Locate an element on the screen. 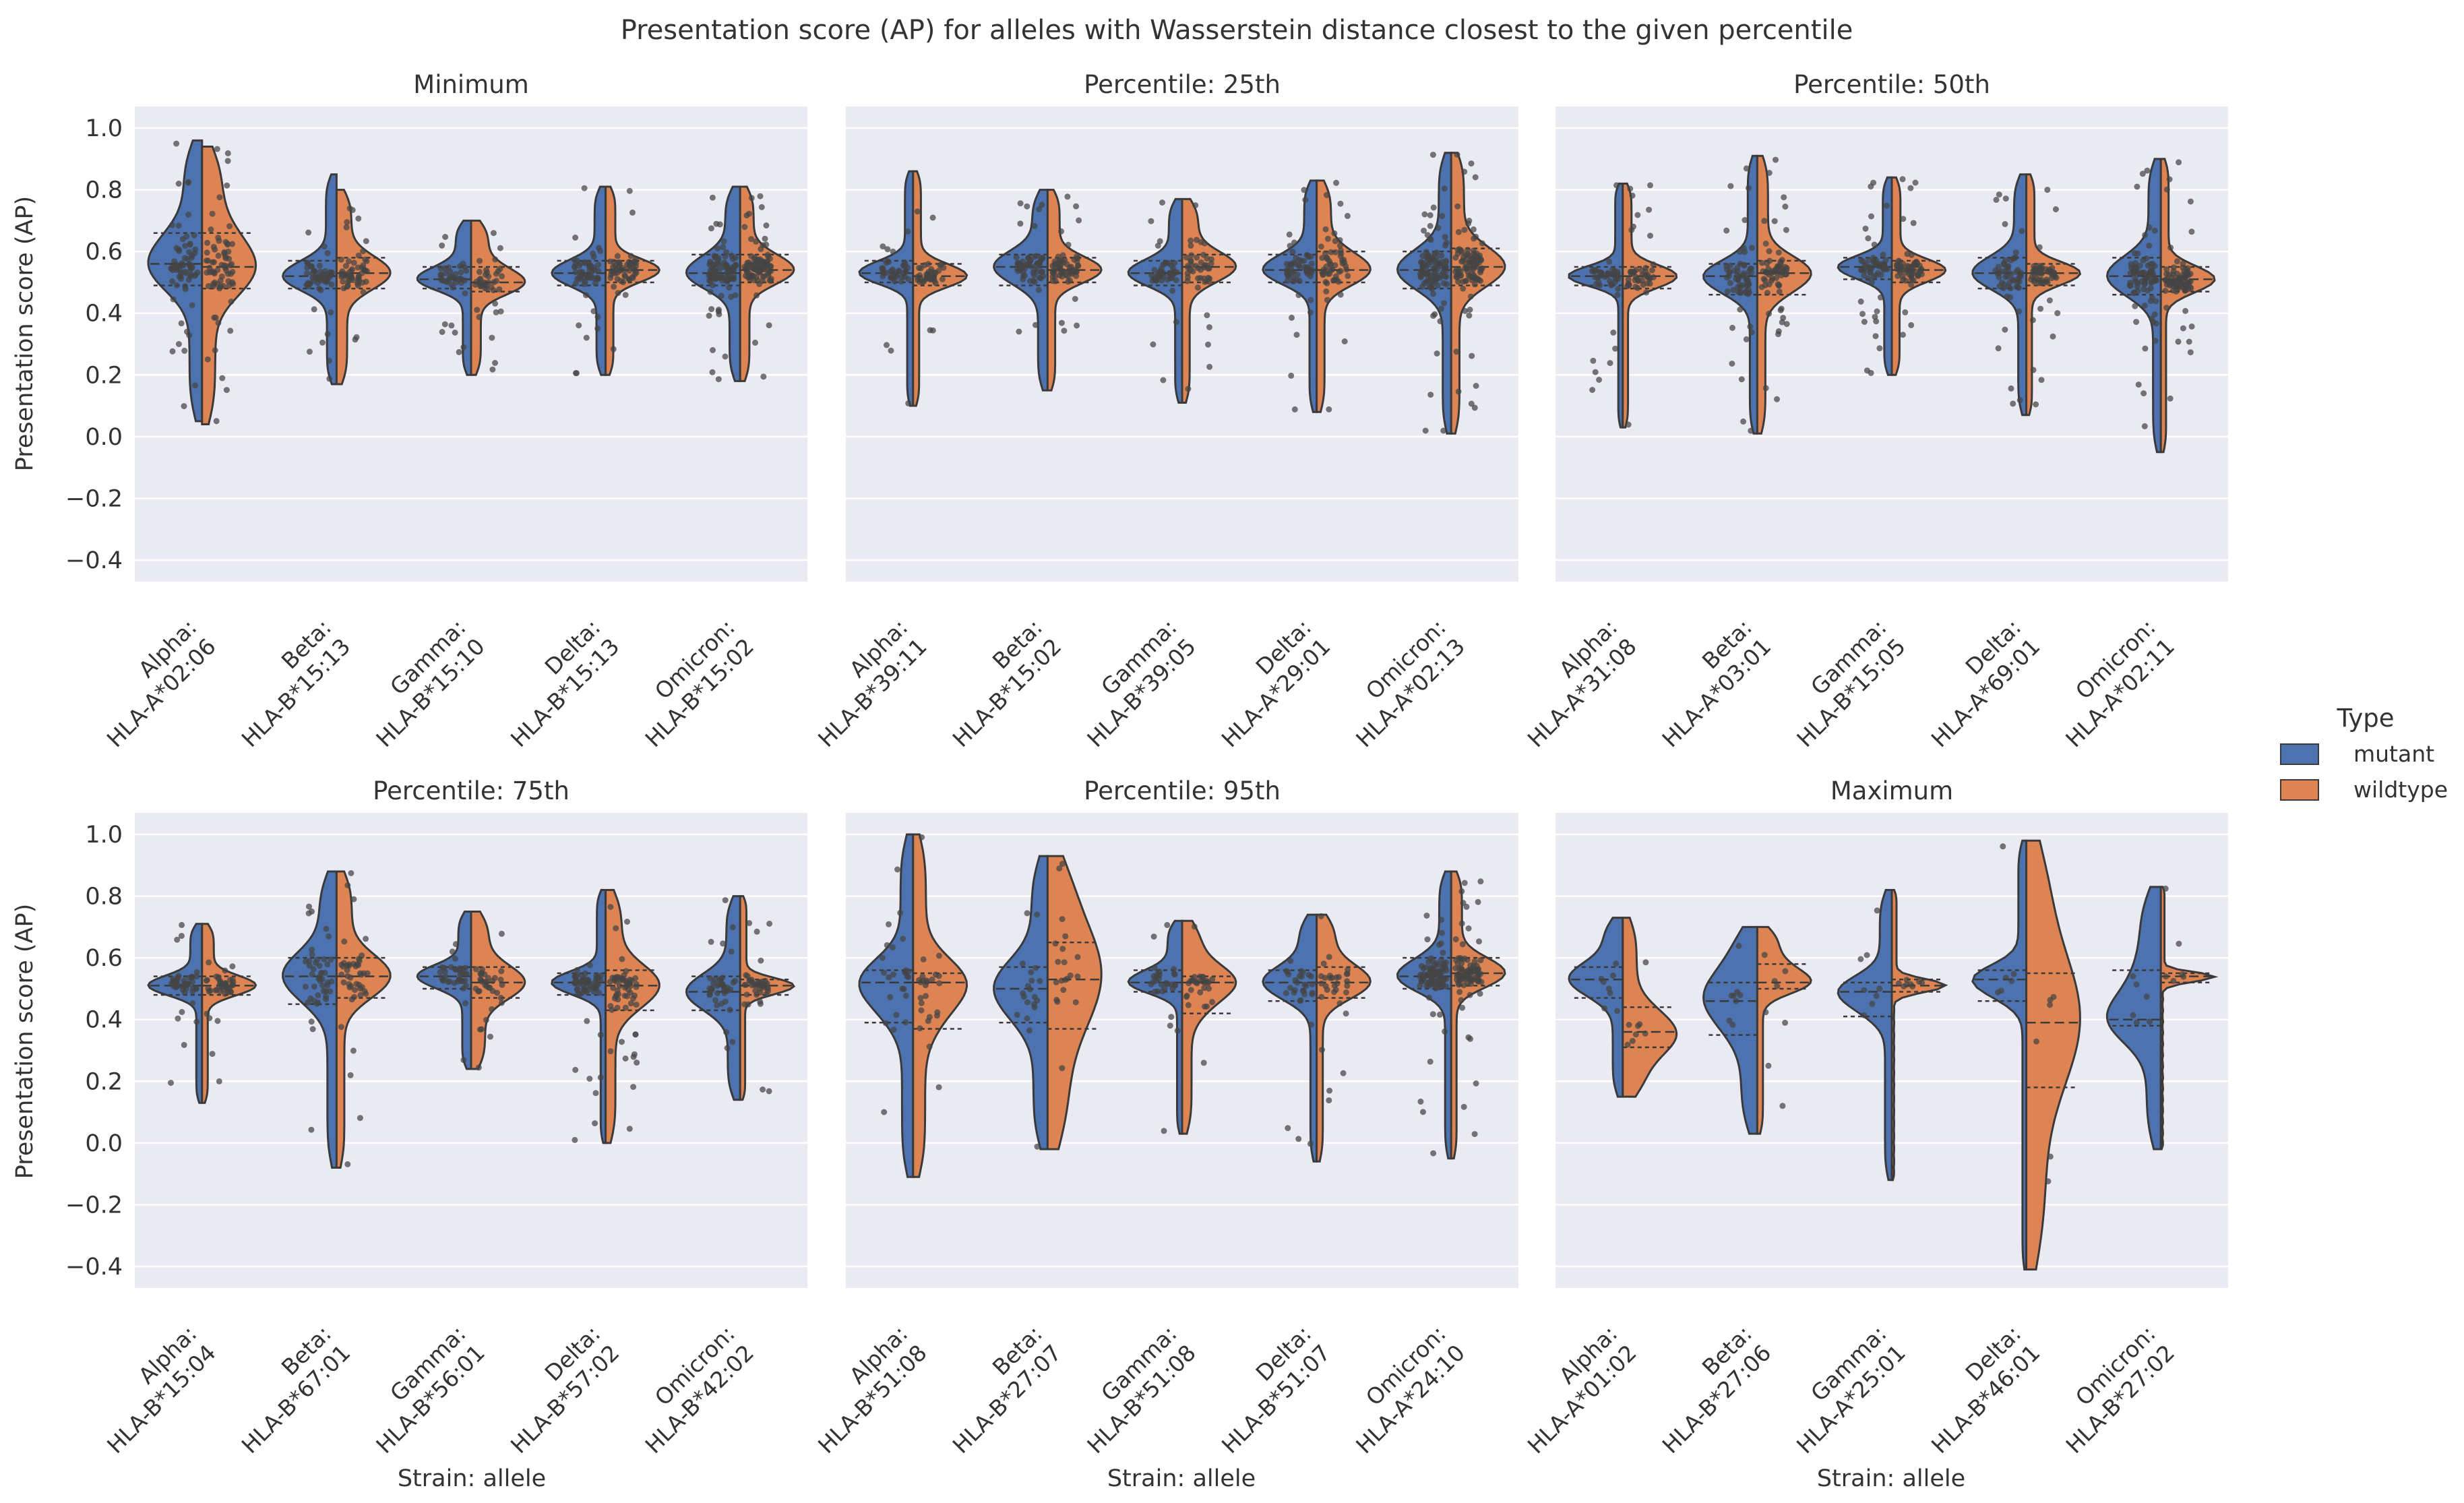 Image resolution: width=2464 pixels, height=1503 pixels. violin-delta is located at coordinates (606, 1016).